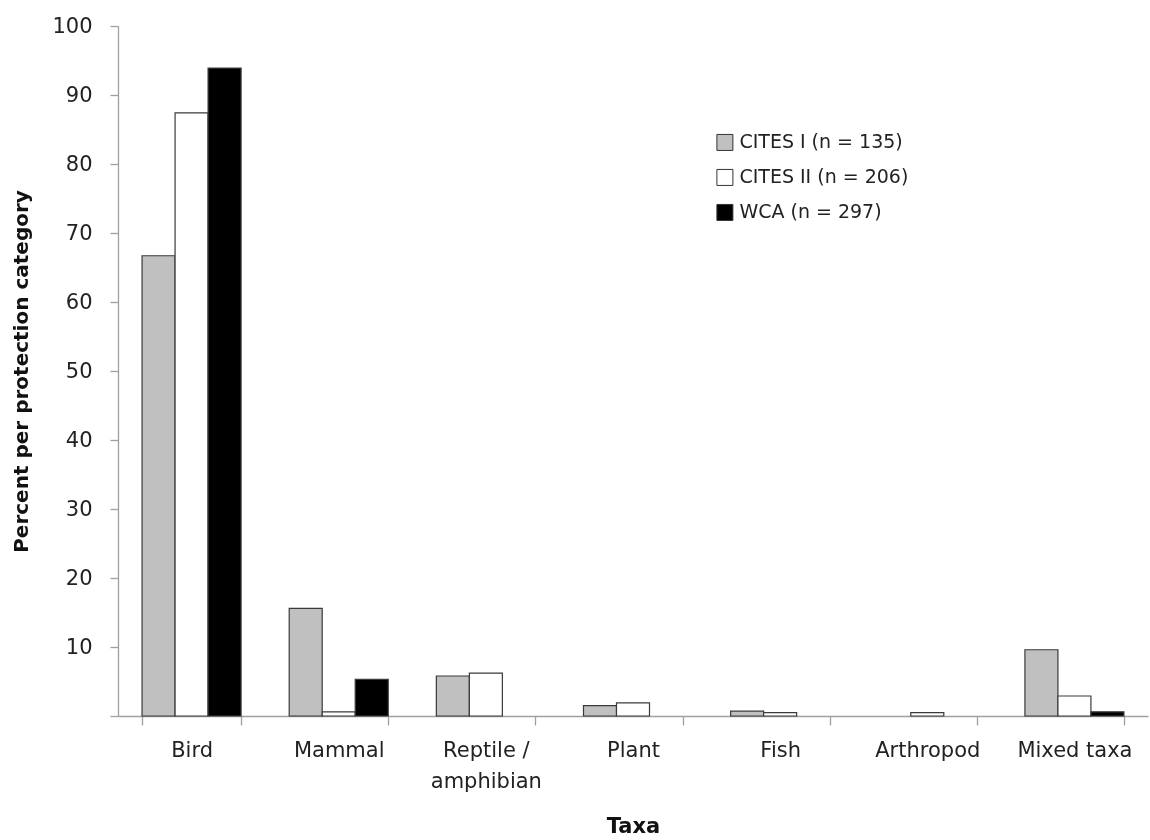  Describe the element at coordinates (486, 765) in the screenshot. I see `x-tick-label: Reptile / amphibian` at that location.